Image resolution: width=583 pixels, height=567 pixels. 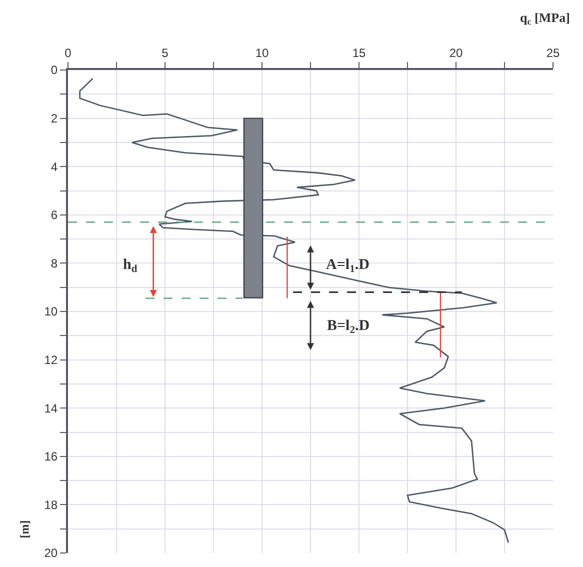 What do you see at coordinates (553, 53) in the screenshot?
I see `x-tick-label: 25` at bounding box center [553, 53].